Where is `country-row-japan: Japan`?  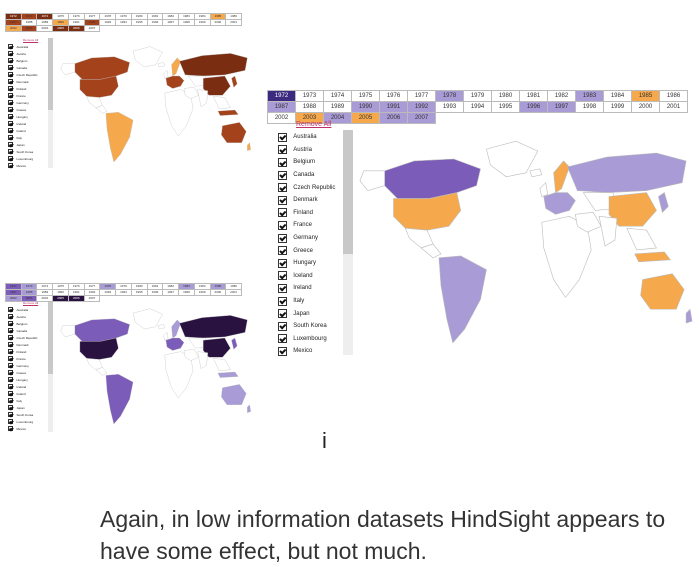 country-row-japan: Japan is located at coordinates (317, 313).